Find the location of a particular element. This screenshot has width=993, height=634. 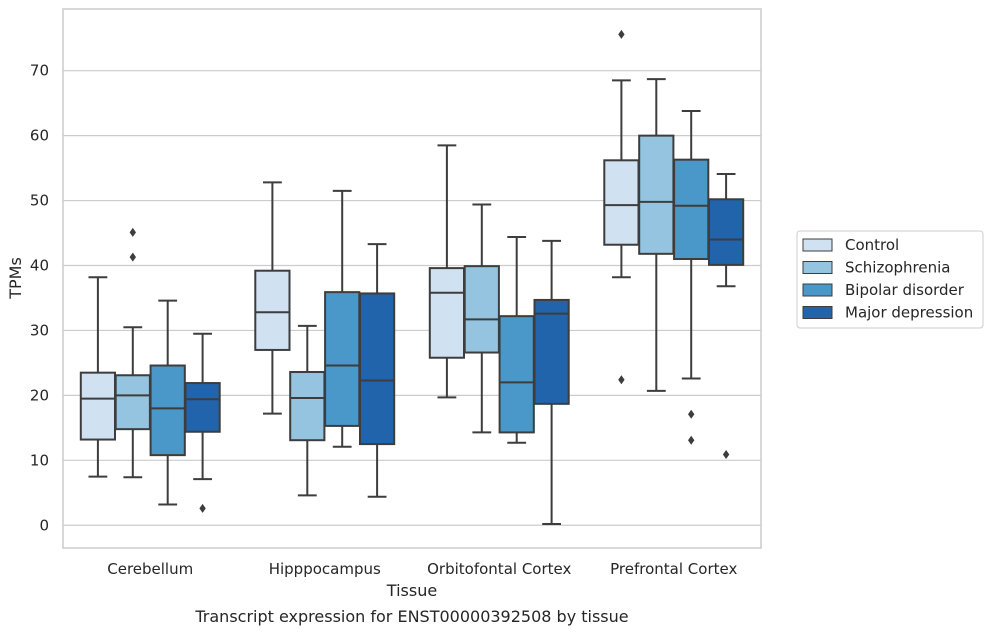

y-tick-label: 20 is located at coordinates (39, 395).